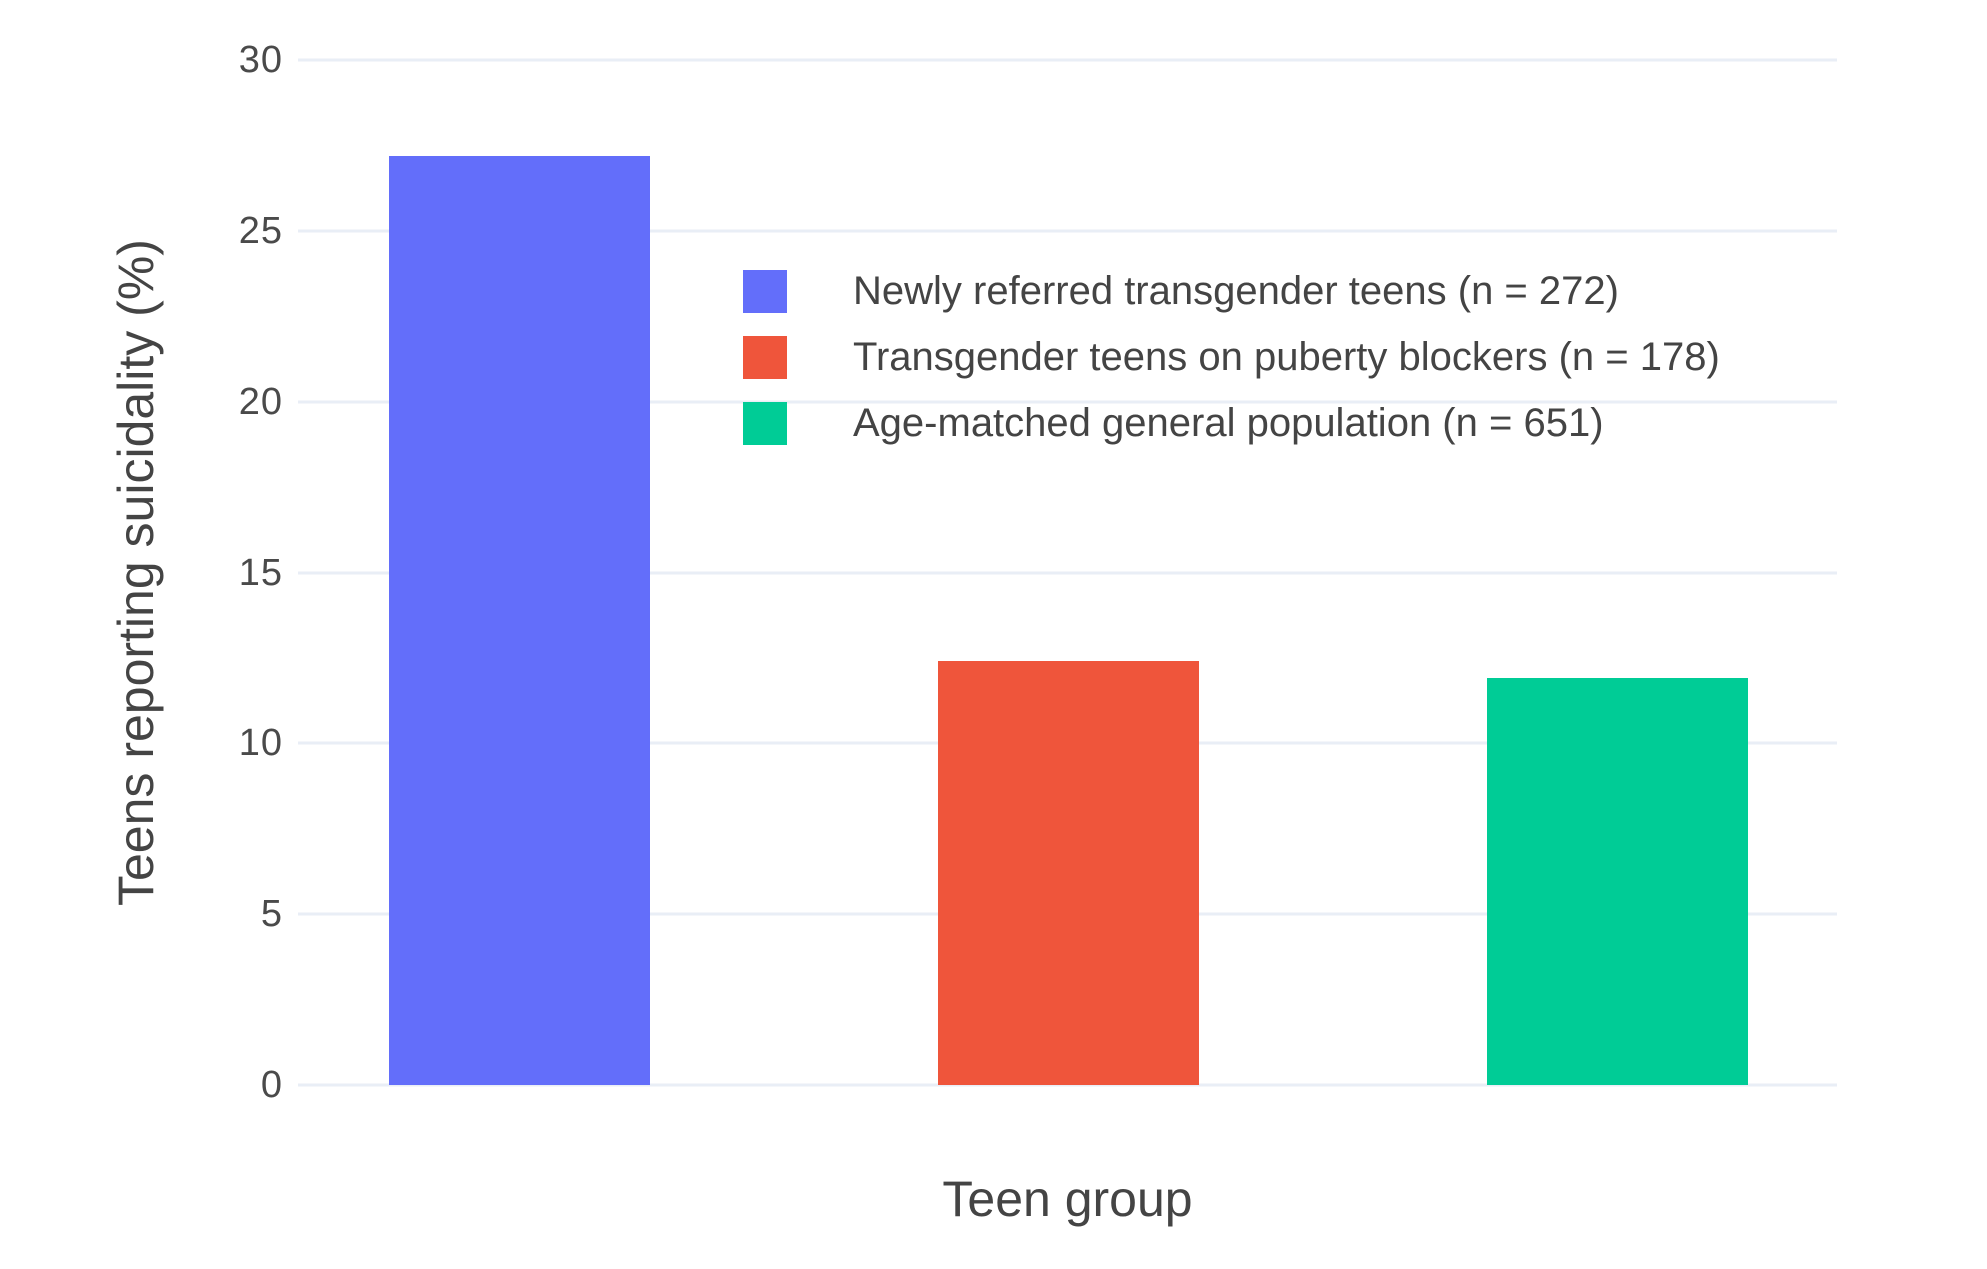  Describe the element at coordinates (260, 230) in the screenshot. I see `y-tick-label: 25` at that location.